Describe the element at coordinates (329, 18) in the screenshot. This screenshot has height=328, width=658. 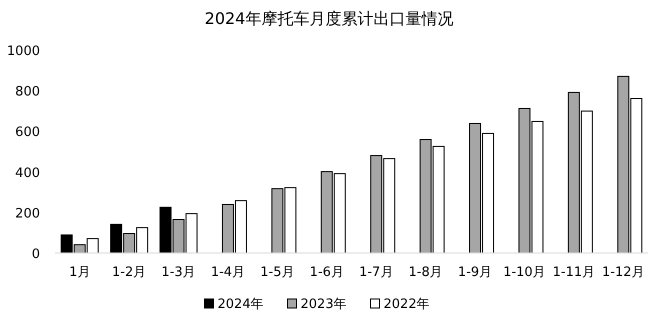
I see `chart-title: 2024年摩托车月度累计出口量情况` at that location.